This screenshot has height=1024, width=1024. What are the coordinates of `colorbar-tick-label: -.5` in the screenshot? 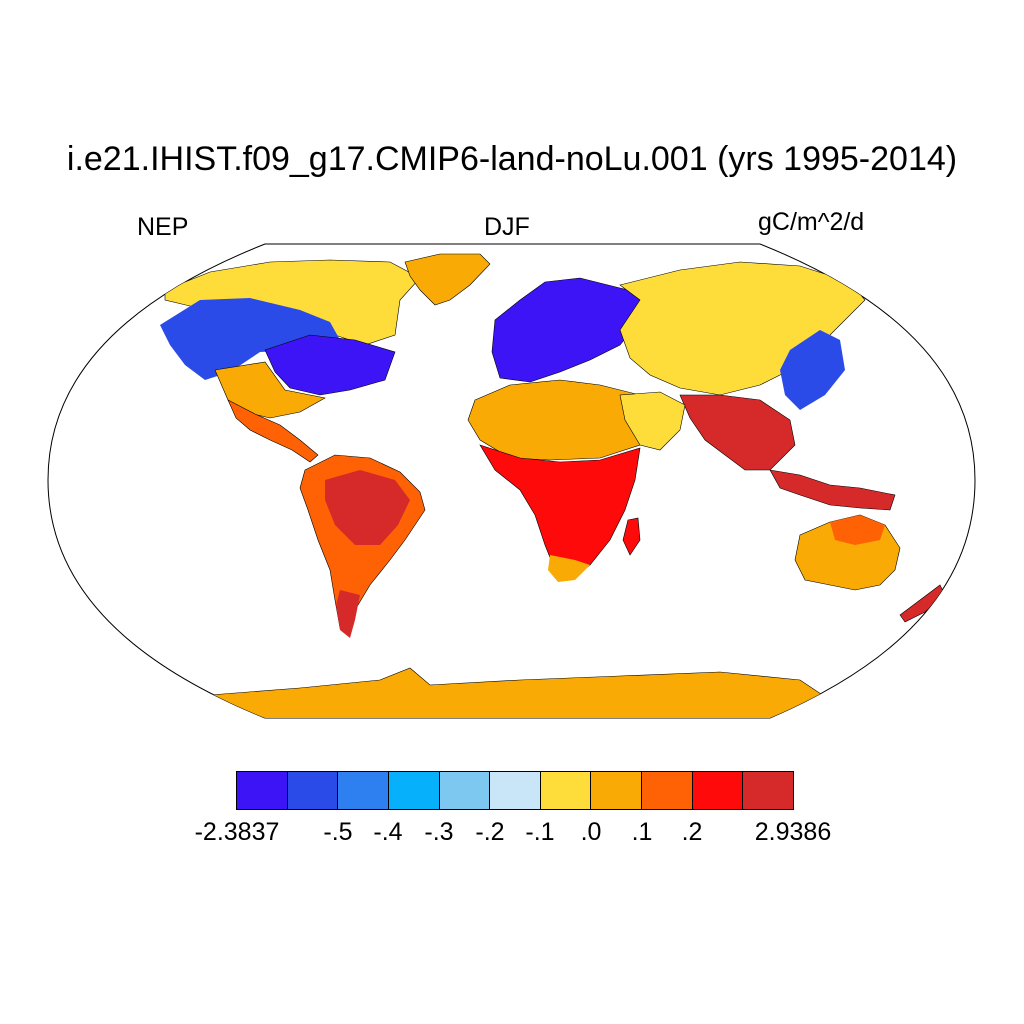 It's located at (338, 832).